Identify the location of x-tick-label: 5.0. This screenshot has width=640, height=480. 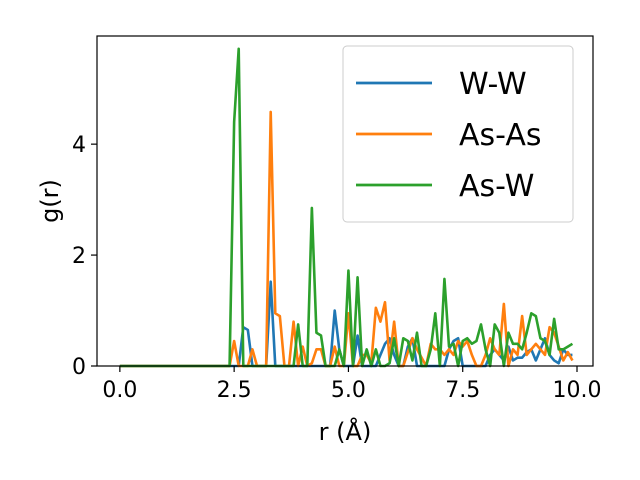
(348, 390).